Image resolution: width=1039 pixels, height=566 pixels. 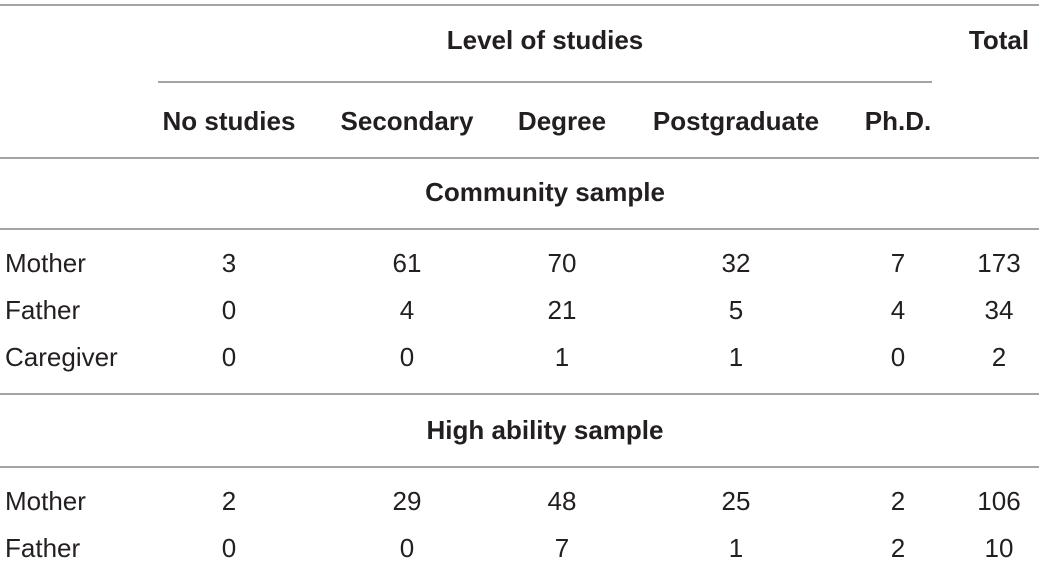 What do you see at coordinates (407, 501) in the screenshot?
I see `cell: 29` at bounding box center [407, 501].